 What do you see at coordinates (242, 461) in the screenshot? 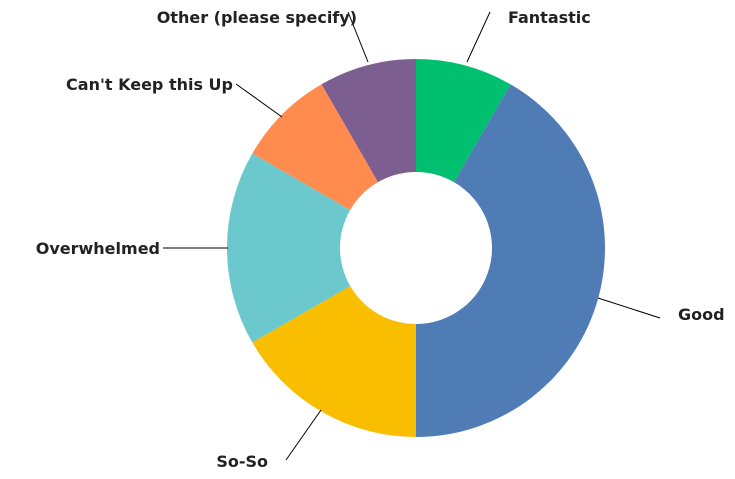
I see `label-so-so: So-So` at bounding box center [242, 461].